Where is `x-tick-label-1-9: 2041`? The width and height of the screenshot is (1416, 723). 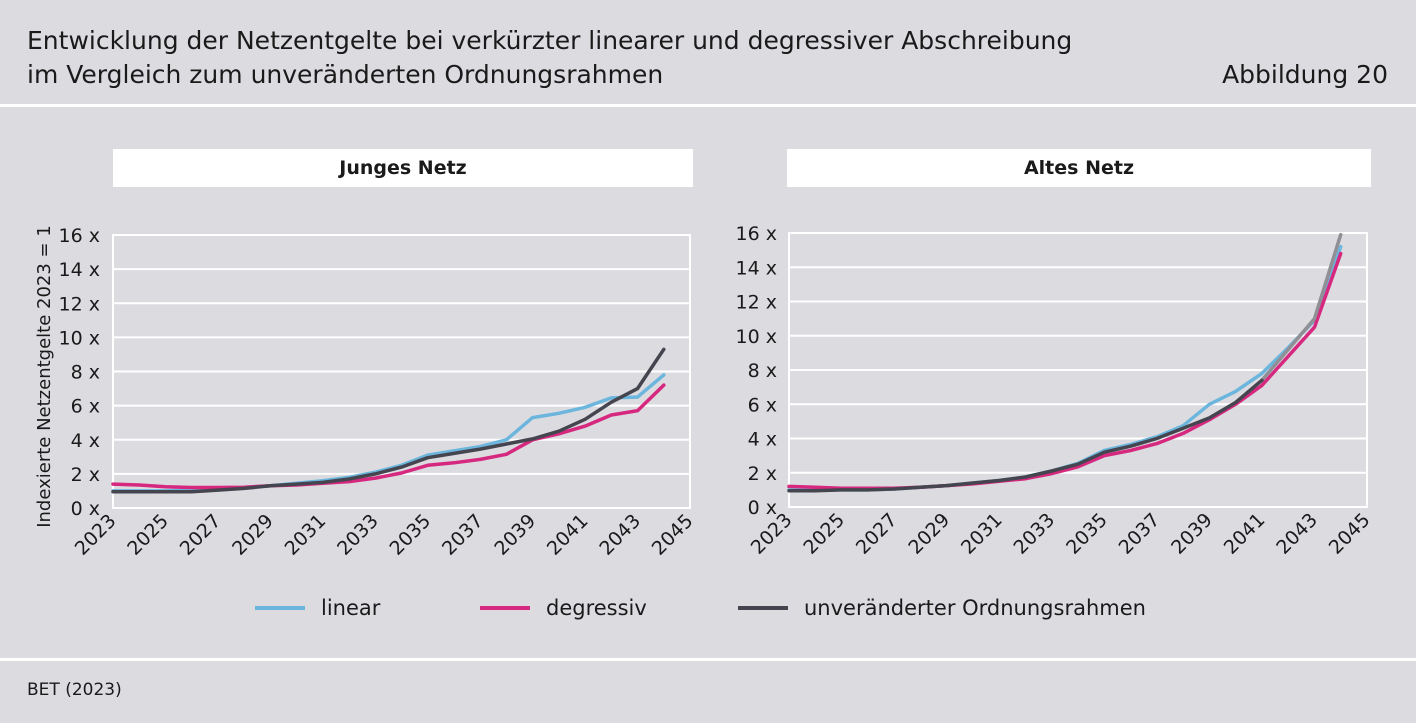 x-tick-label-1-9: 2041 is located at coordinates (1245, 534).